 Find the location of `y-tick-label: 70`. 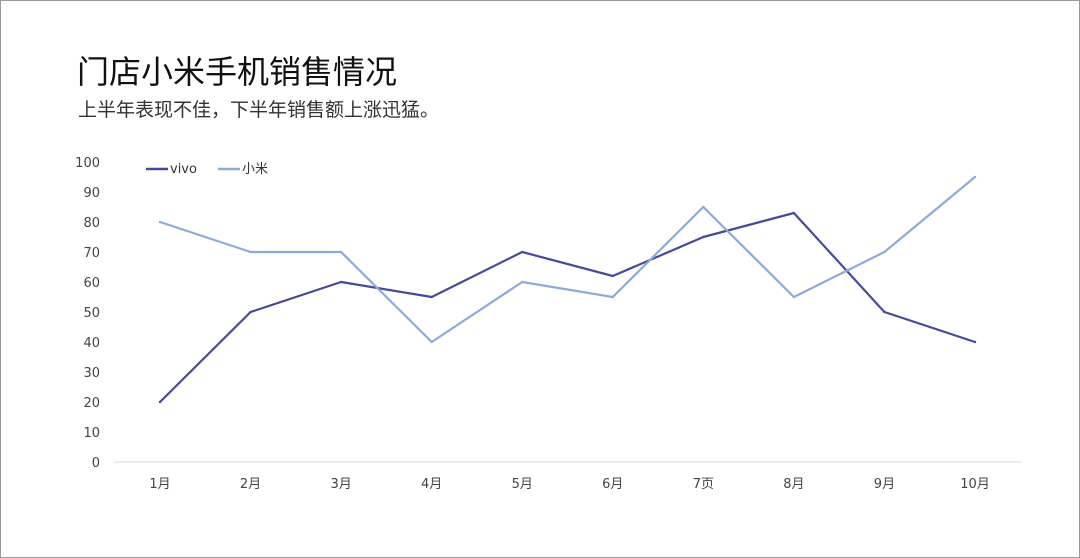

y-tick-label: 70 is located at coordinates (91, 253).